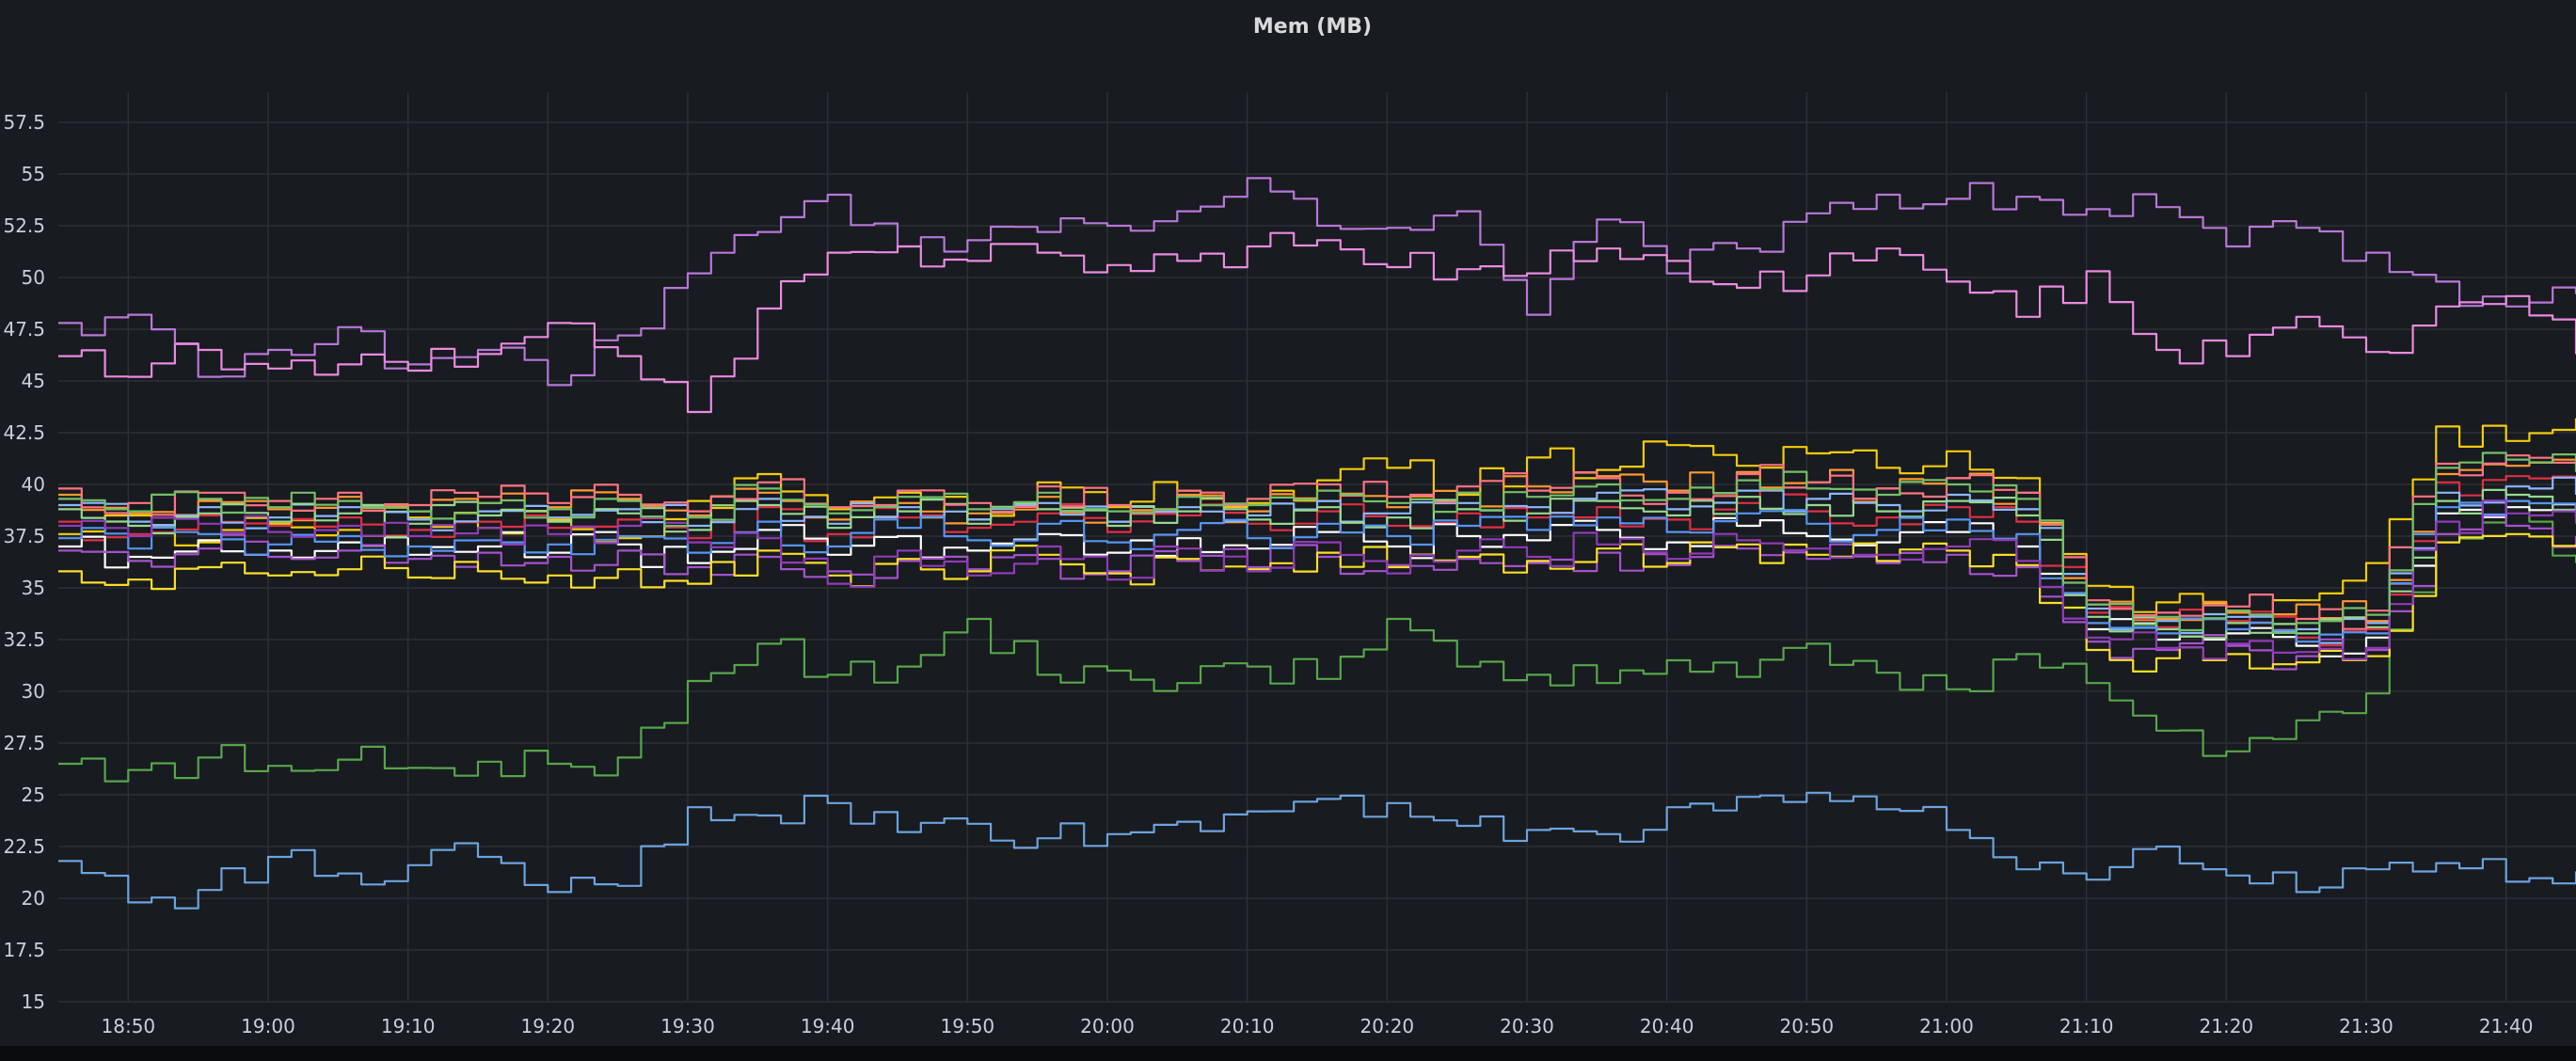 This screenshot has height=1061, width=2576. What do you see at coordinates (34, 795) in the screenshot?
I see `y-tick-label: 25` at bounding box center [34, 795].